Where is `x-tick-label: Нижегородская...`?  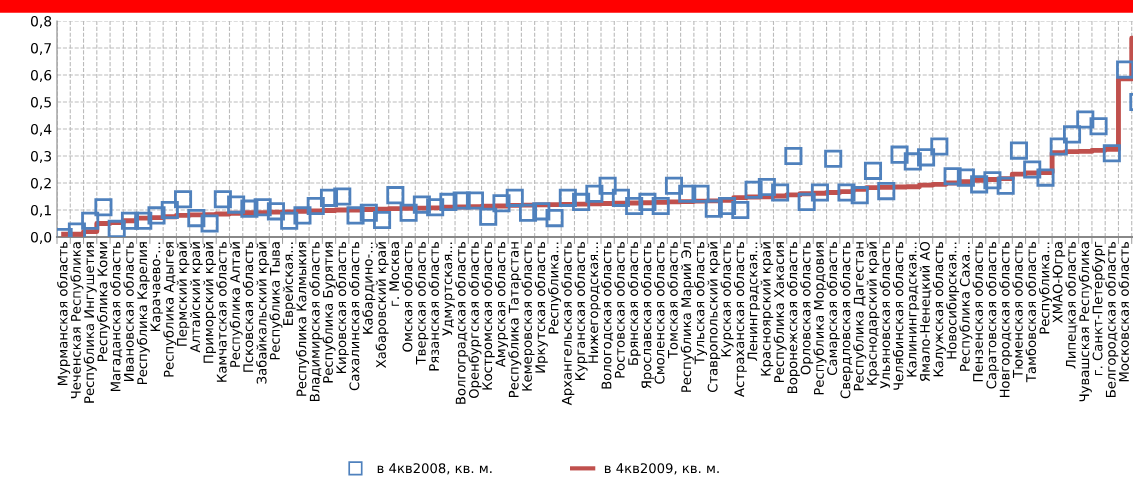
x-tick-label: Нижегородская... is located at coordinates (594, 302).